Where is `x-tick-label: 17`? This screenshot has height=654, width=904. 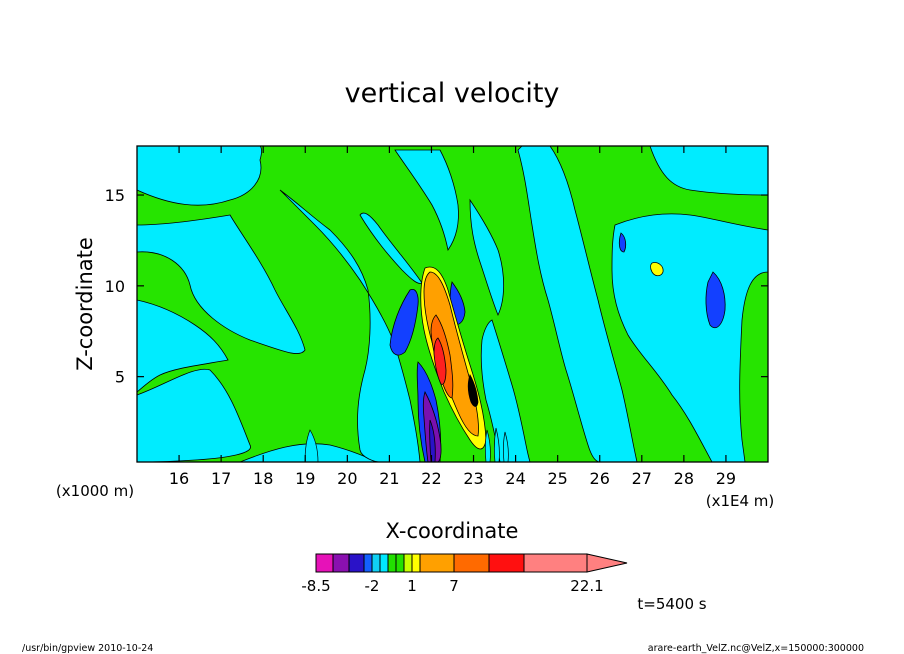 x-tick-label: 17 is located at coordinates (221, 478).